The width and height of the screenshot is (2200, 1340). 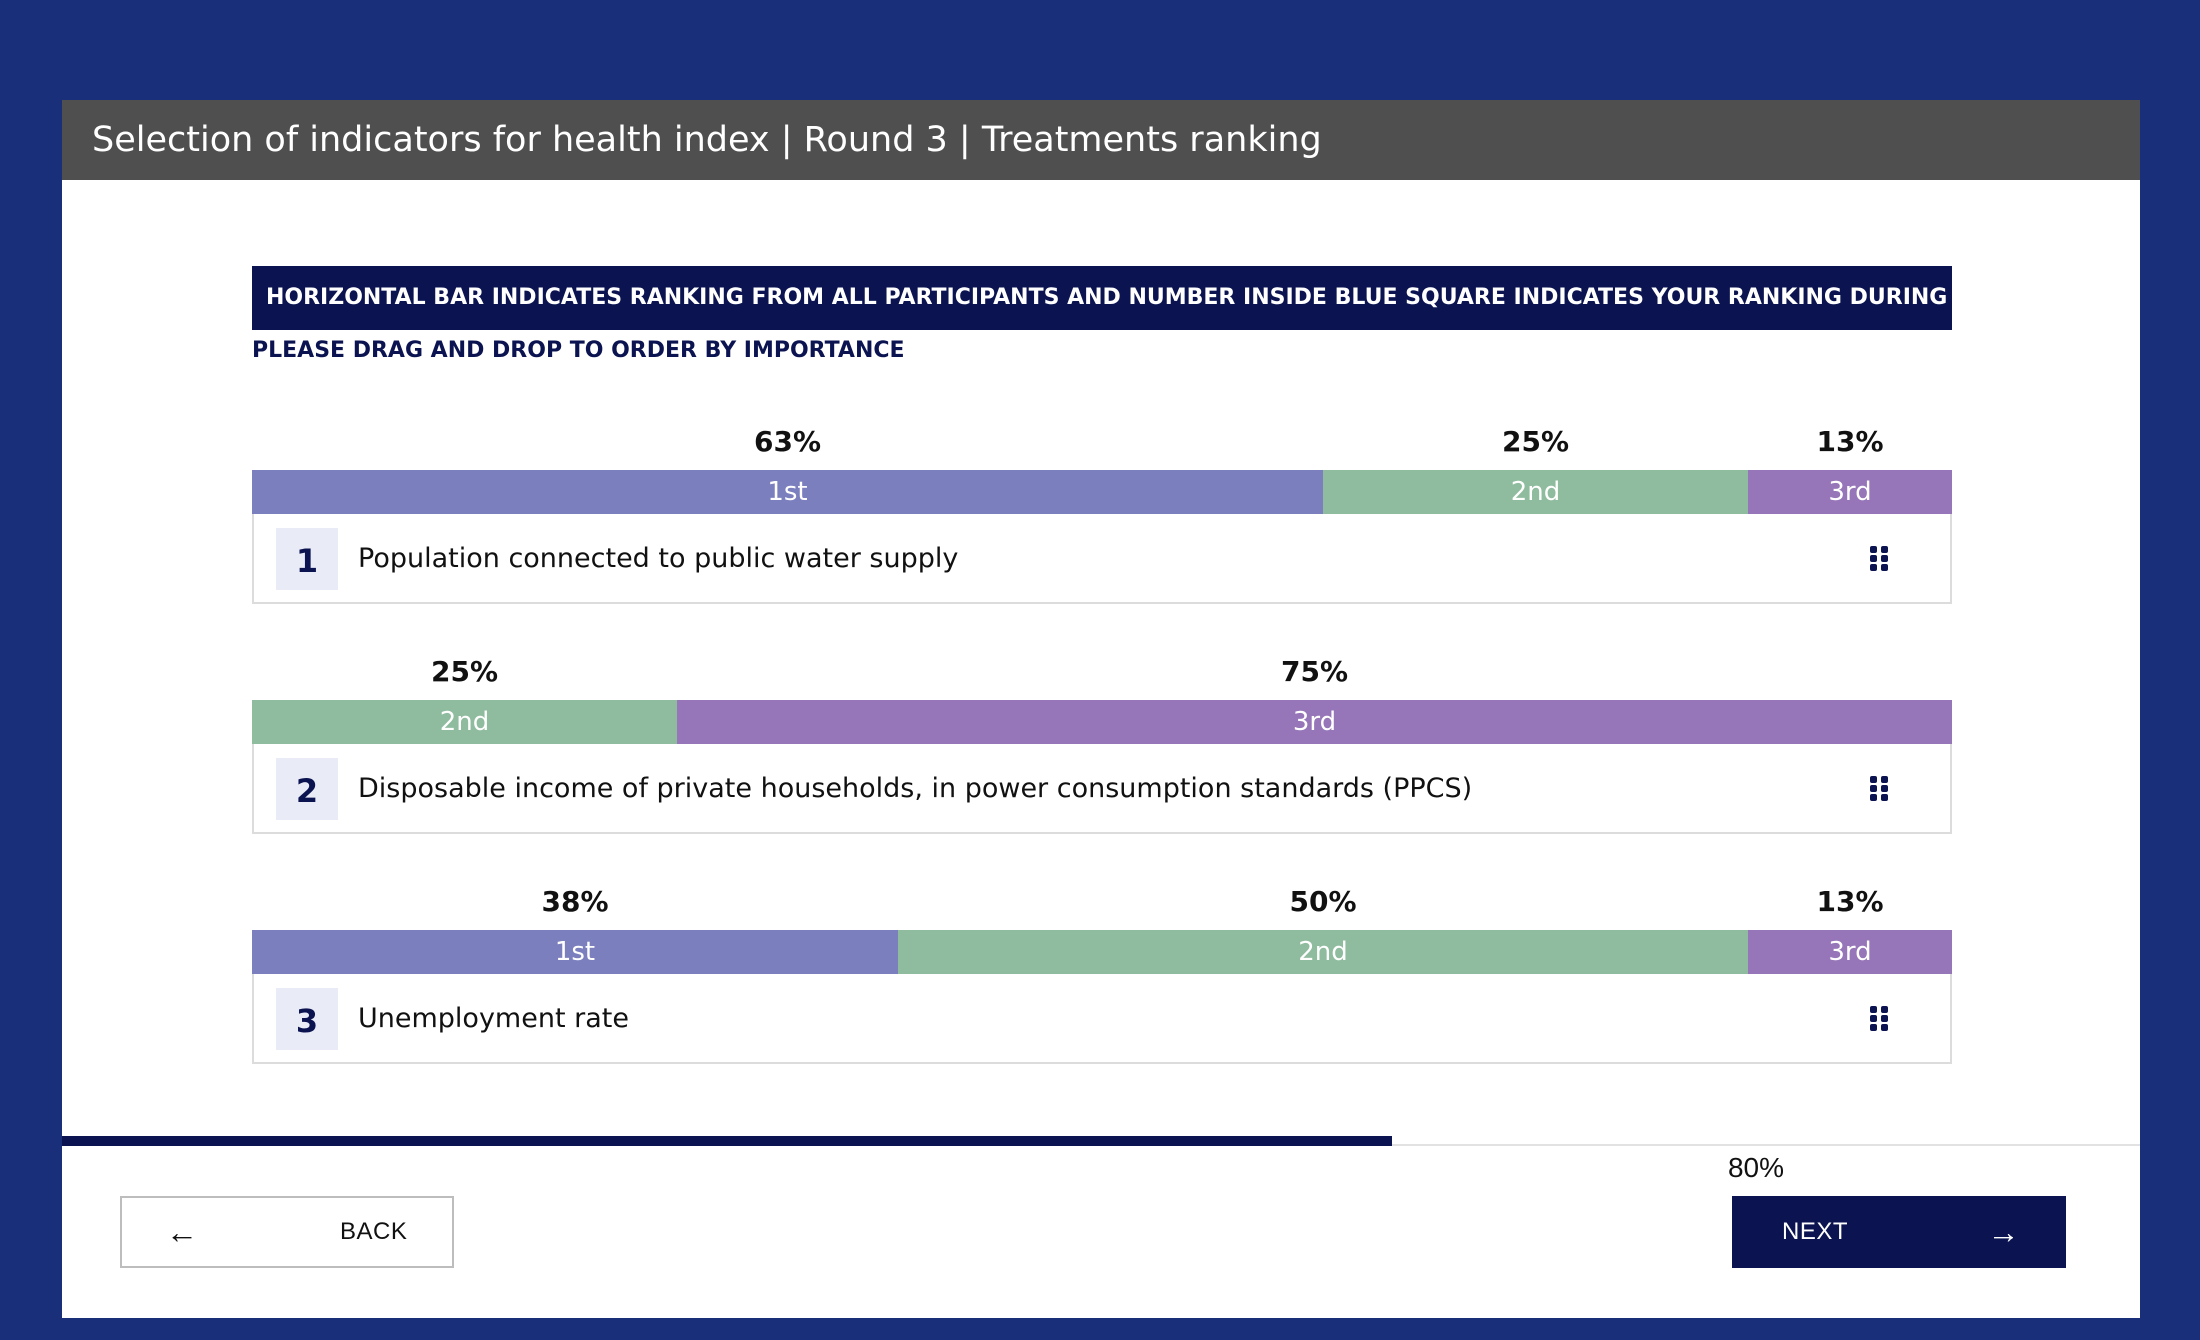 What do you see at coordinates (287, 1232) in the screenshot?
I see `back-button: ← BACK` at bounding box center [287, 1232].